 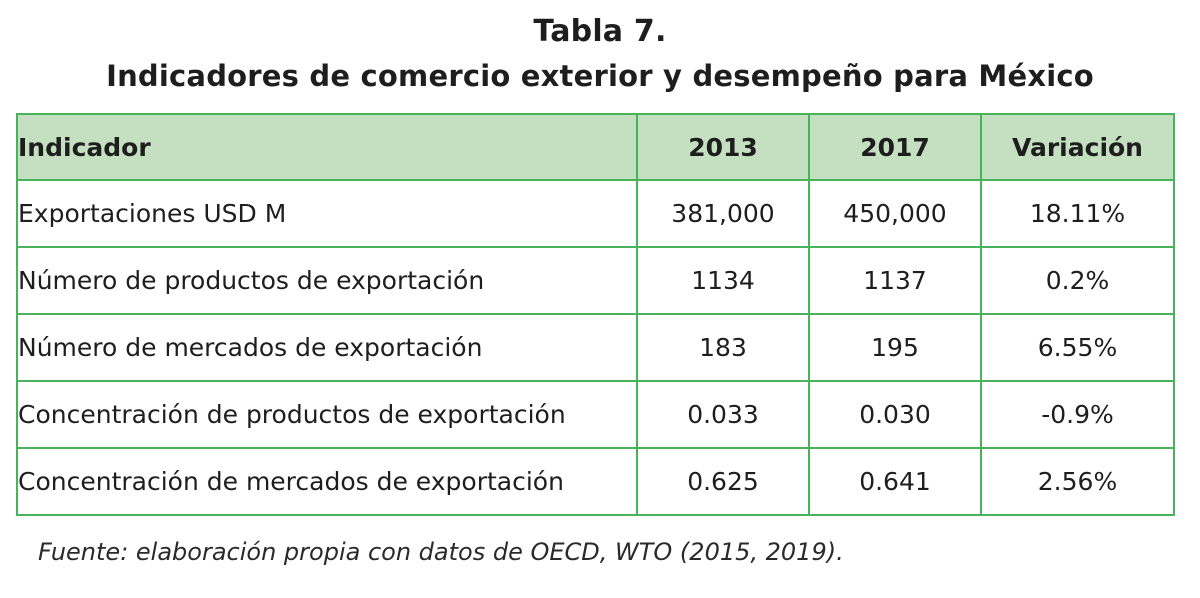 I want to click on cell-2013: 1134, so click(x=723, y=280).